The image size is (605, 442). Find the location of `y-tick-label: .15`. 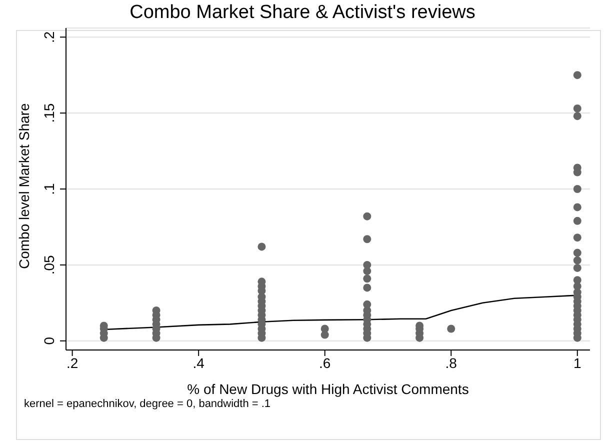

y-tick-label: .15 is located at coordinates (49, 113).